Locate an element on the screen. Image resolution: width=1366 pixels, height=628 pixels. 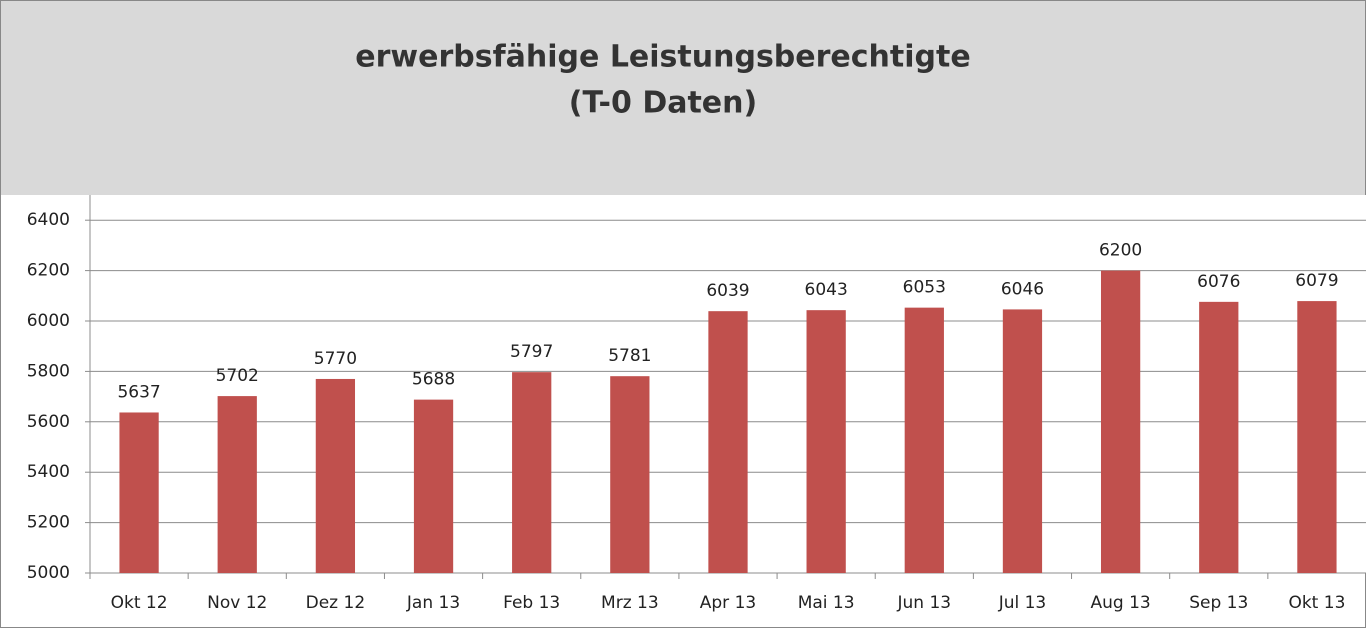
data-label: 6043 is located at coordinates (826, 290).